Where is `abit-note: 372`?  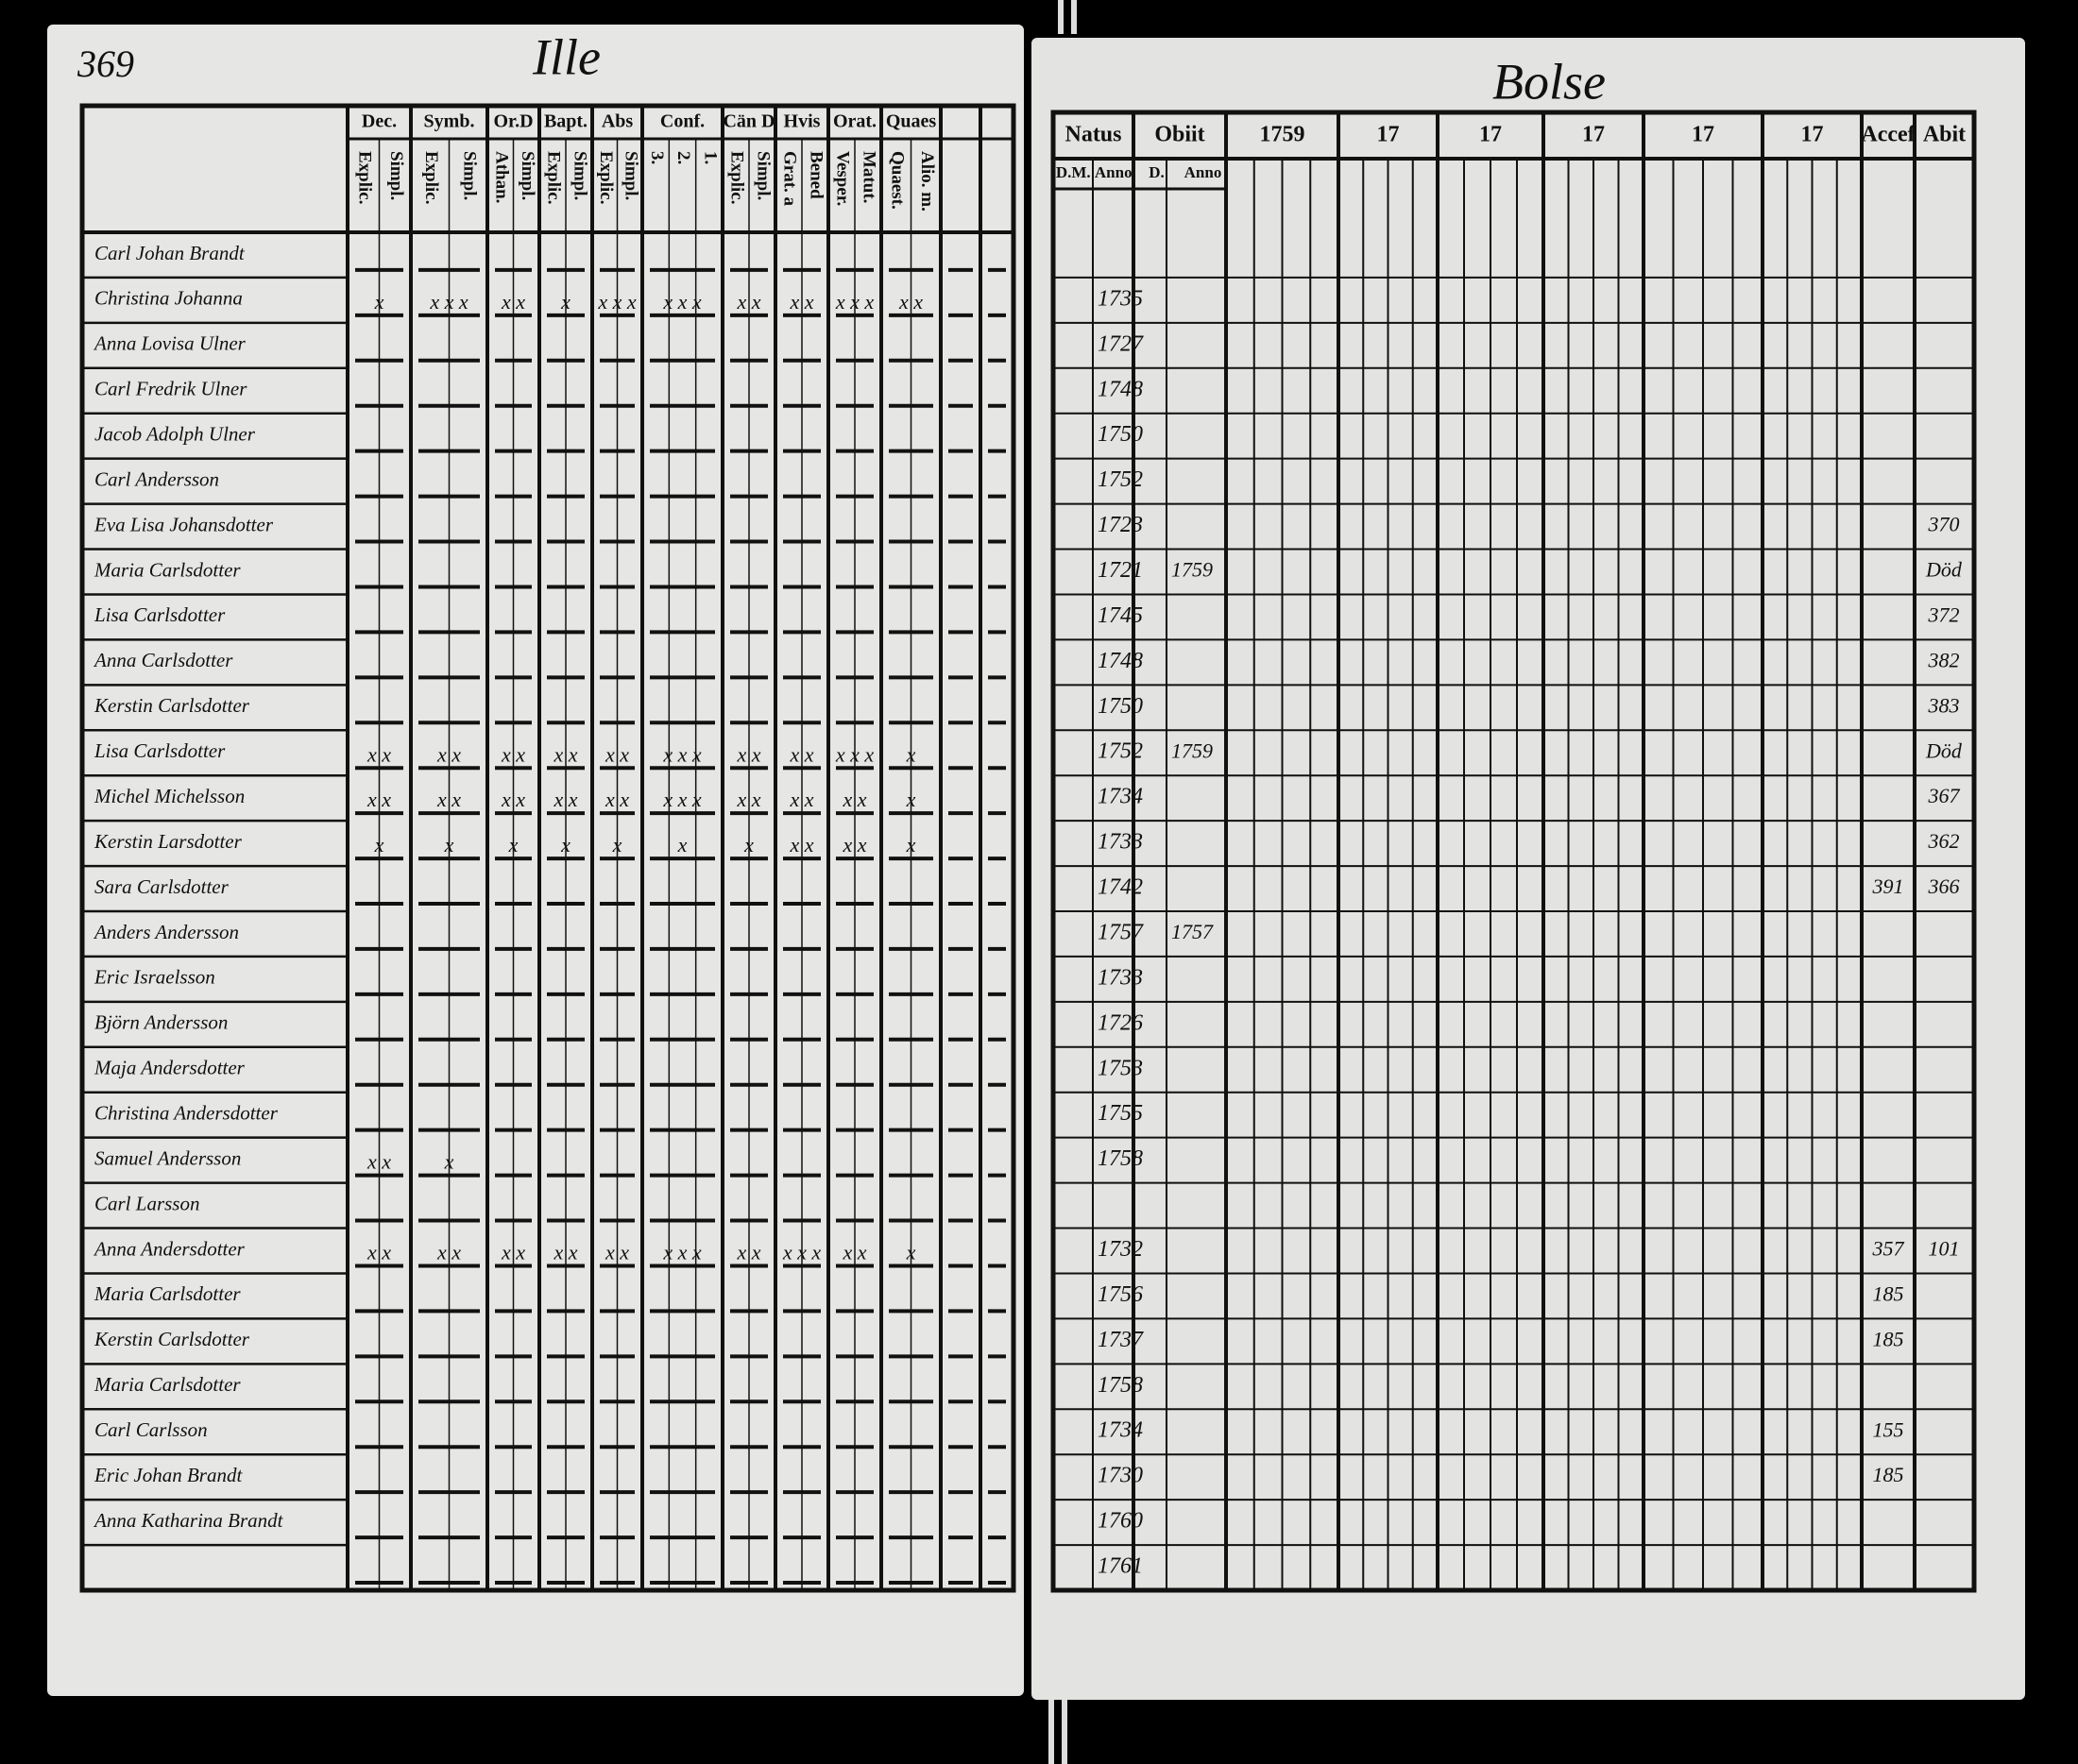
abit-note: 372 is located at coordinates (1944, 614).